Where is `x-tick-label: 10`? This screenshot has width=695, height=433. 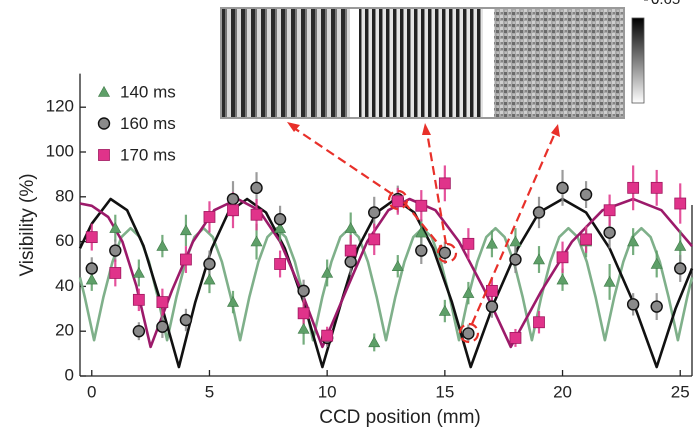 x-tick-label: 10 is located at coordinates (327, 391).